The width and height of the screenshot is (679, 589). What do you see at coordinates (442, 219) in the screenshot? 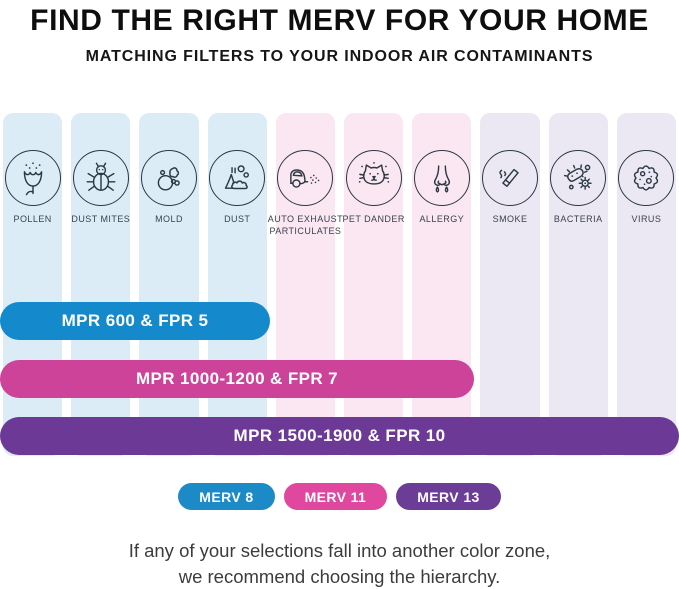
I see `column-label: ALLERGY` at bounding box center [442, 219].